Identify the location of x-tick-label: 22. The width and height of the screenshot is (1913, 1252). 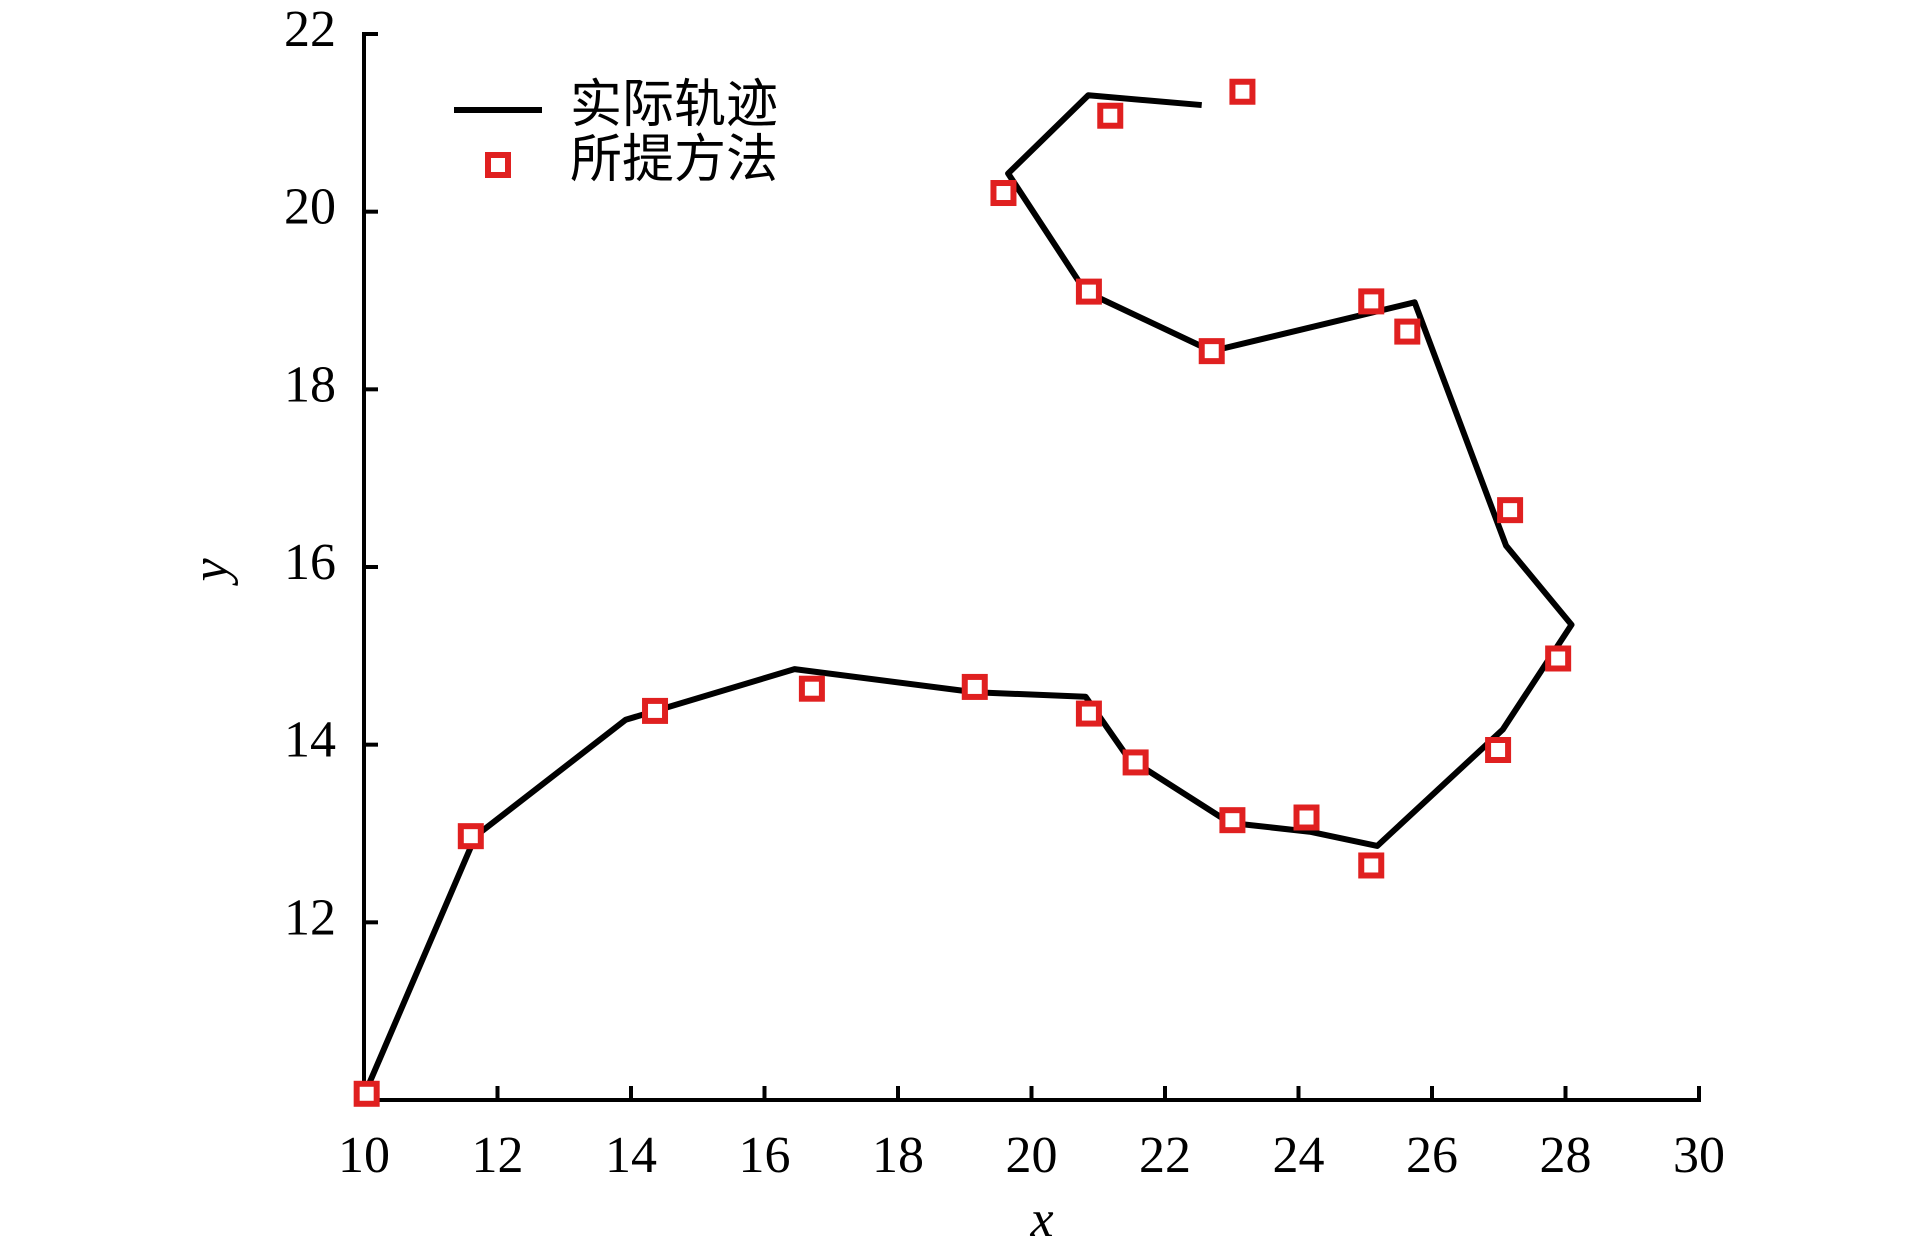
(1165, 1155).